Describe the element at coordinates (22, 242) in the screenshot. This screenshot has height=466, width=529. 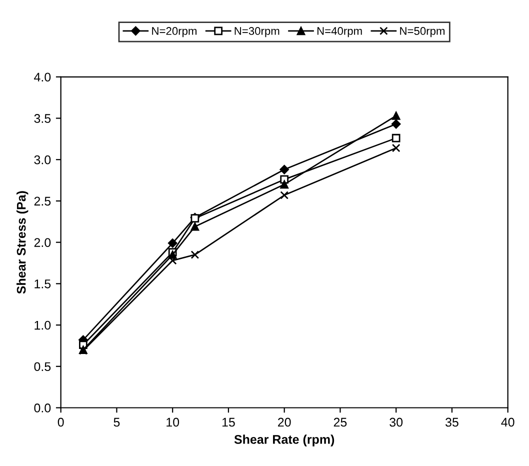
I see `y-axis-title: Shear Stress (Pa)` at that location.